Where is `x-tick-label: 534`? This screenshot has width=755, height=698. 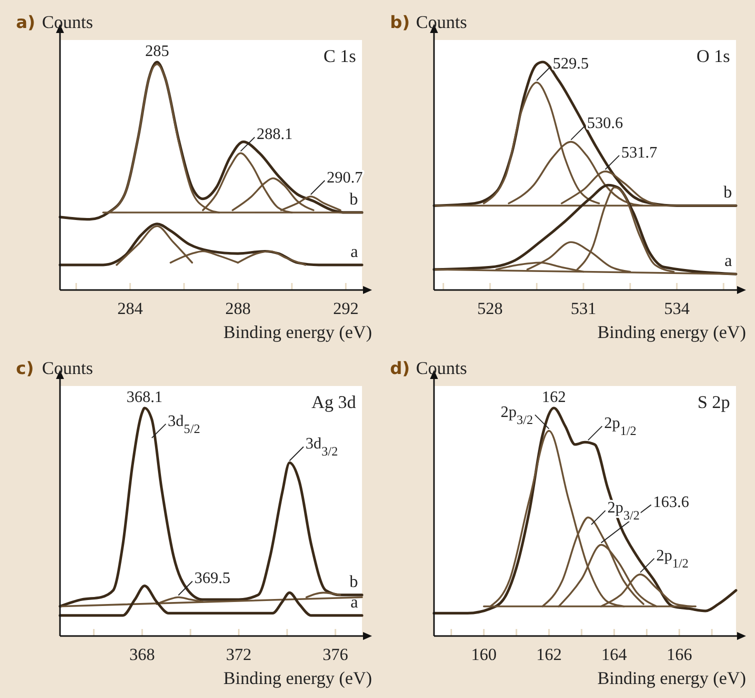
x-tick-label: 534 is located at coordinates (677, 308).